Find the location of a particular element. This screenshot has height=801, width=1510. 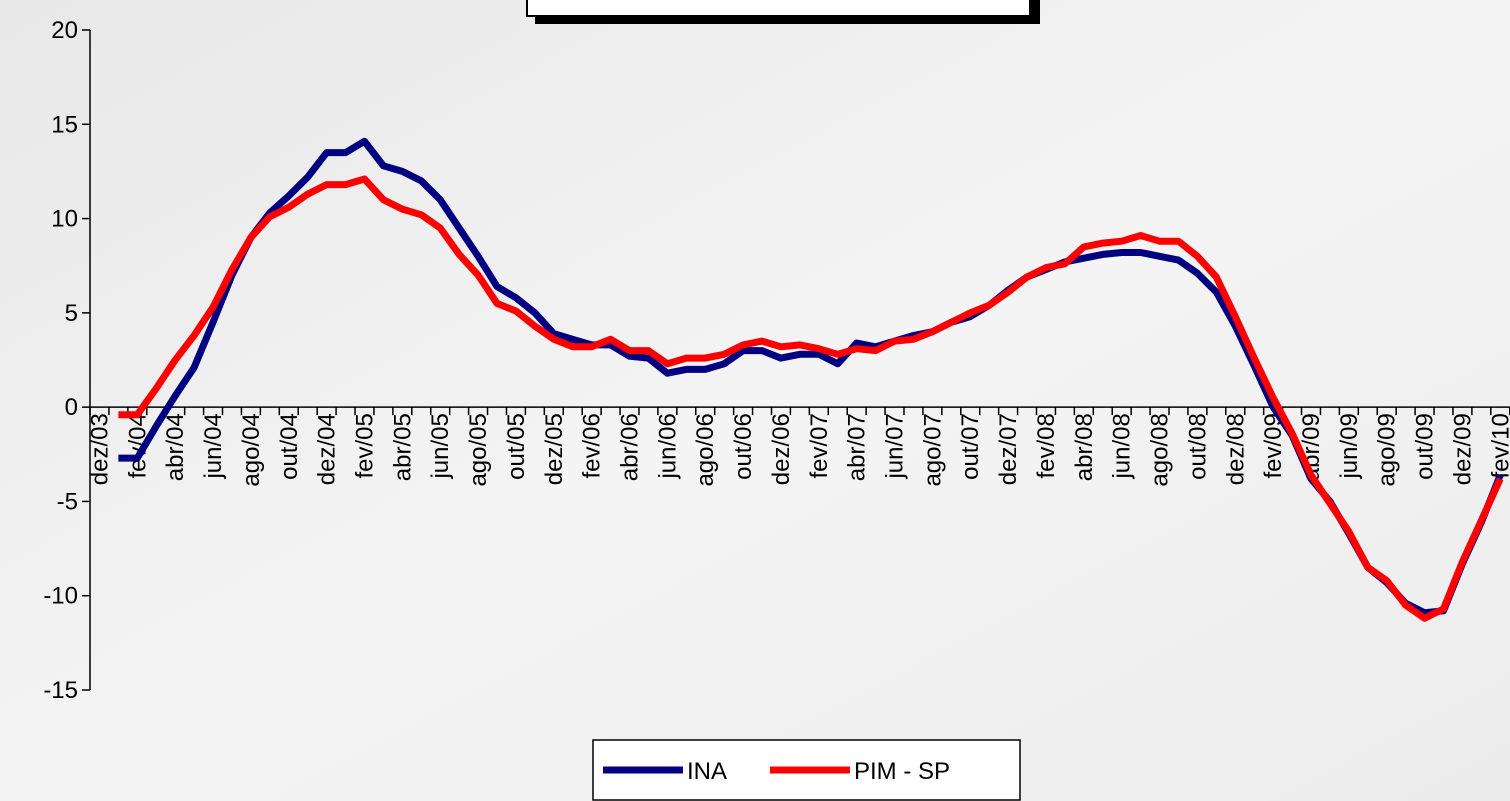

x-tick-label: ago/07 is located at coordinates (932, 449).